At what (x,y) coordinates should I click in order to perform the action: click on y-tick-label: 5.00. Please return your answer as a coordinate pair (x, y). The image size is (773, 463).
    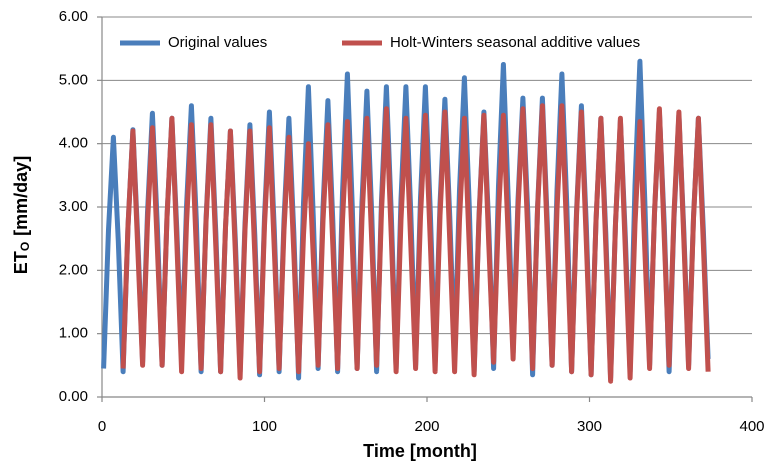
    Looking at the image, I should click on (73, 79).